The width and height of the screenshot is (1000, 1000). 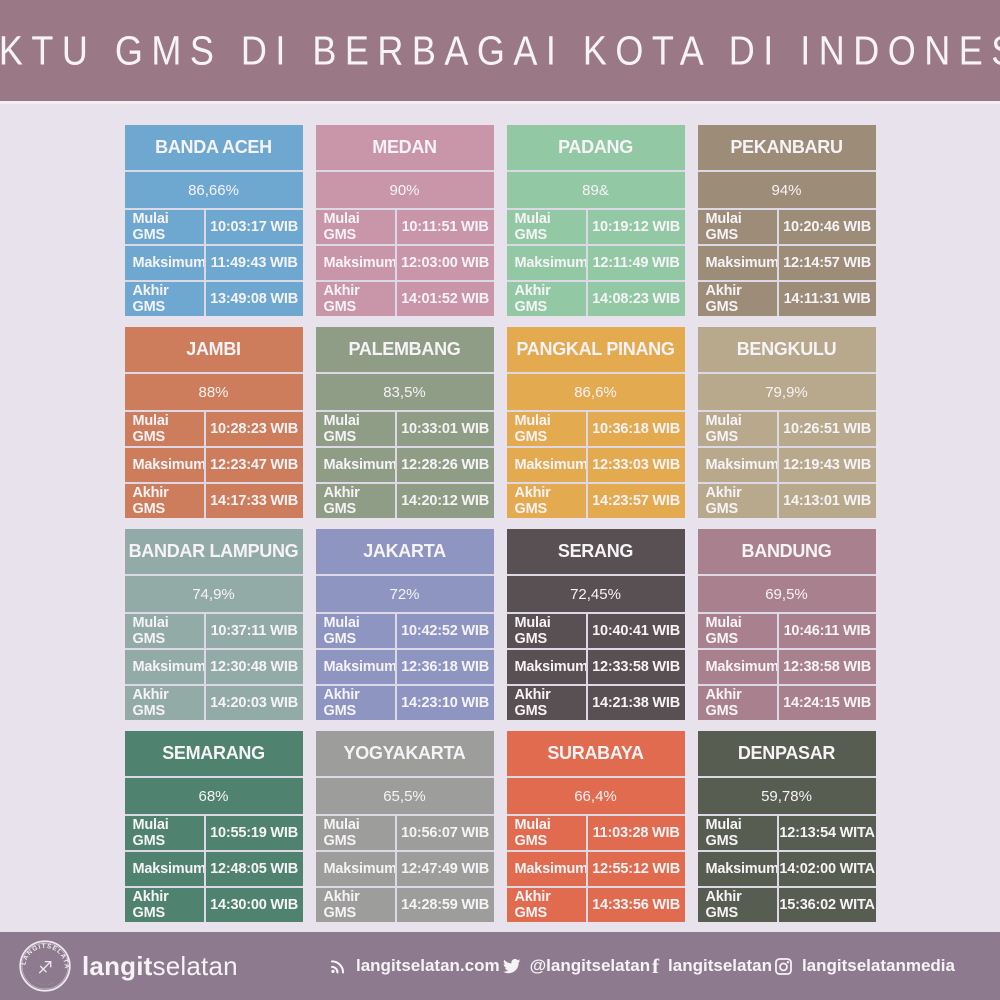 What do you see at coordinates (864, 966) in the screenshot?
I see `instagram-link: langitselatanmedia` at bounding box center [864, 966].